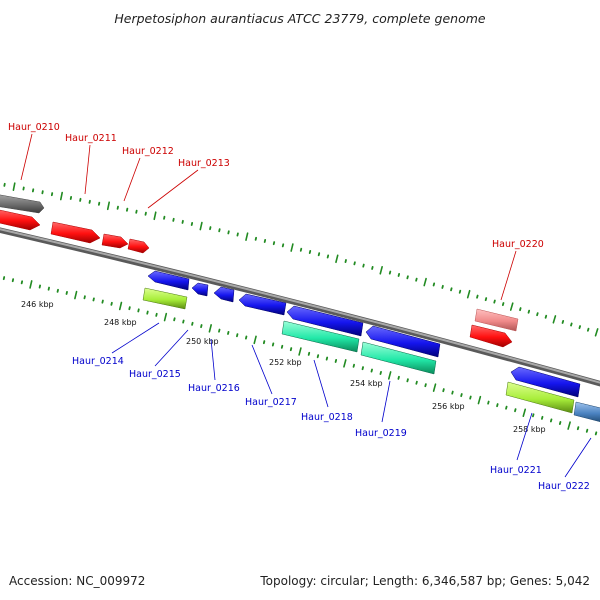 Image resolution: width=600 pixels, height=600 pixels. I want to click on kbp-label: 258 kbp, so click(529, 429).